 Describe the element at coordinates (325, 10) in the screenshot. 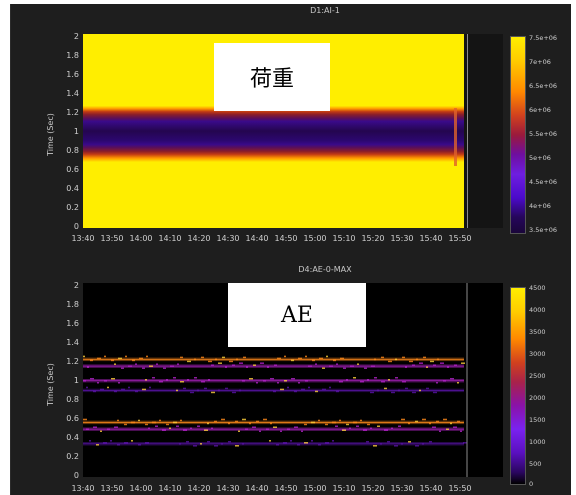

I see `panel-title: D1:AI-1` at that location.